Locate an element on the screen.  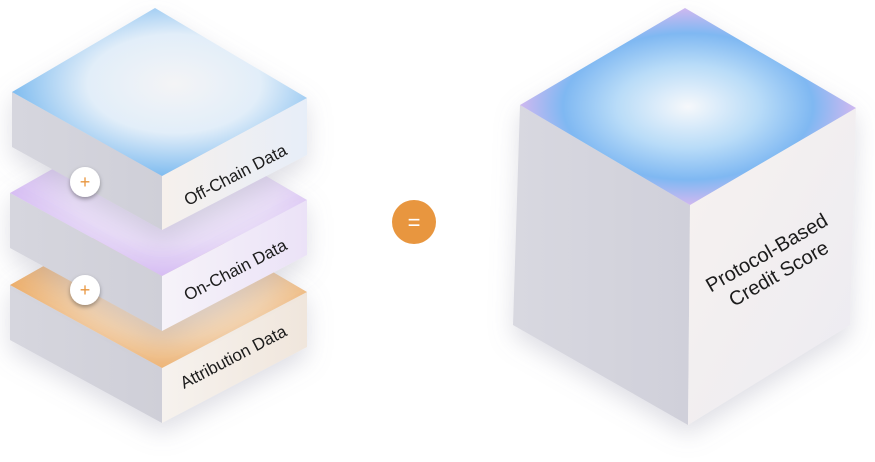
layer-off-chain-top-face is located at coordinates (159, 92).